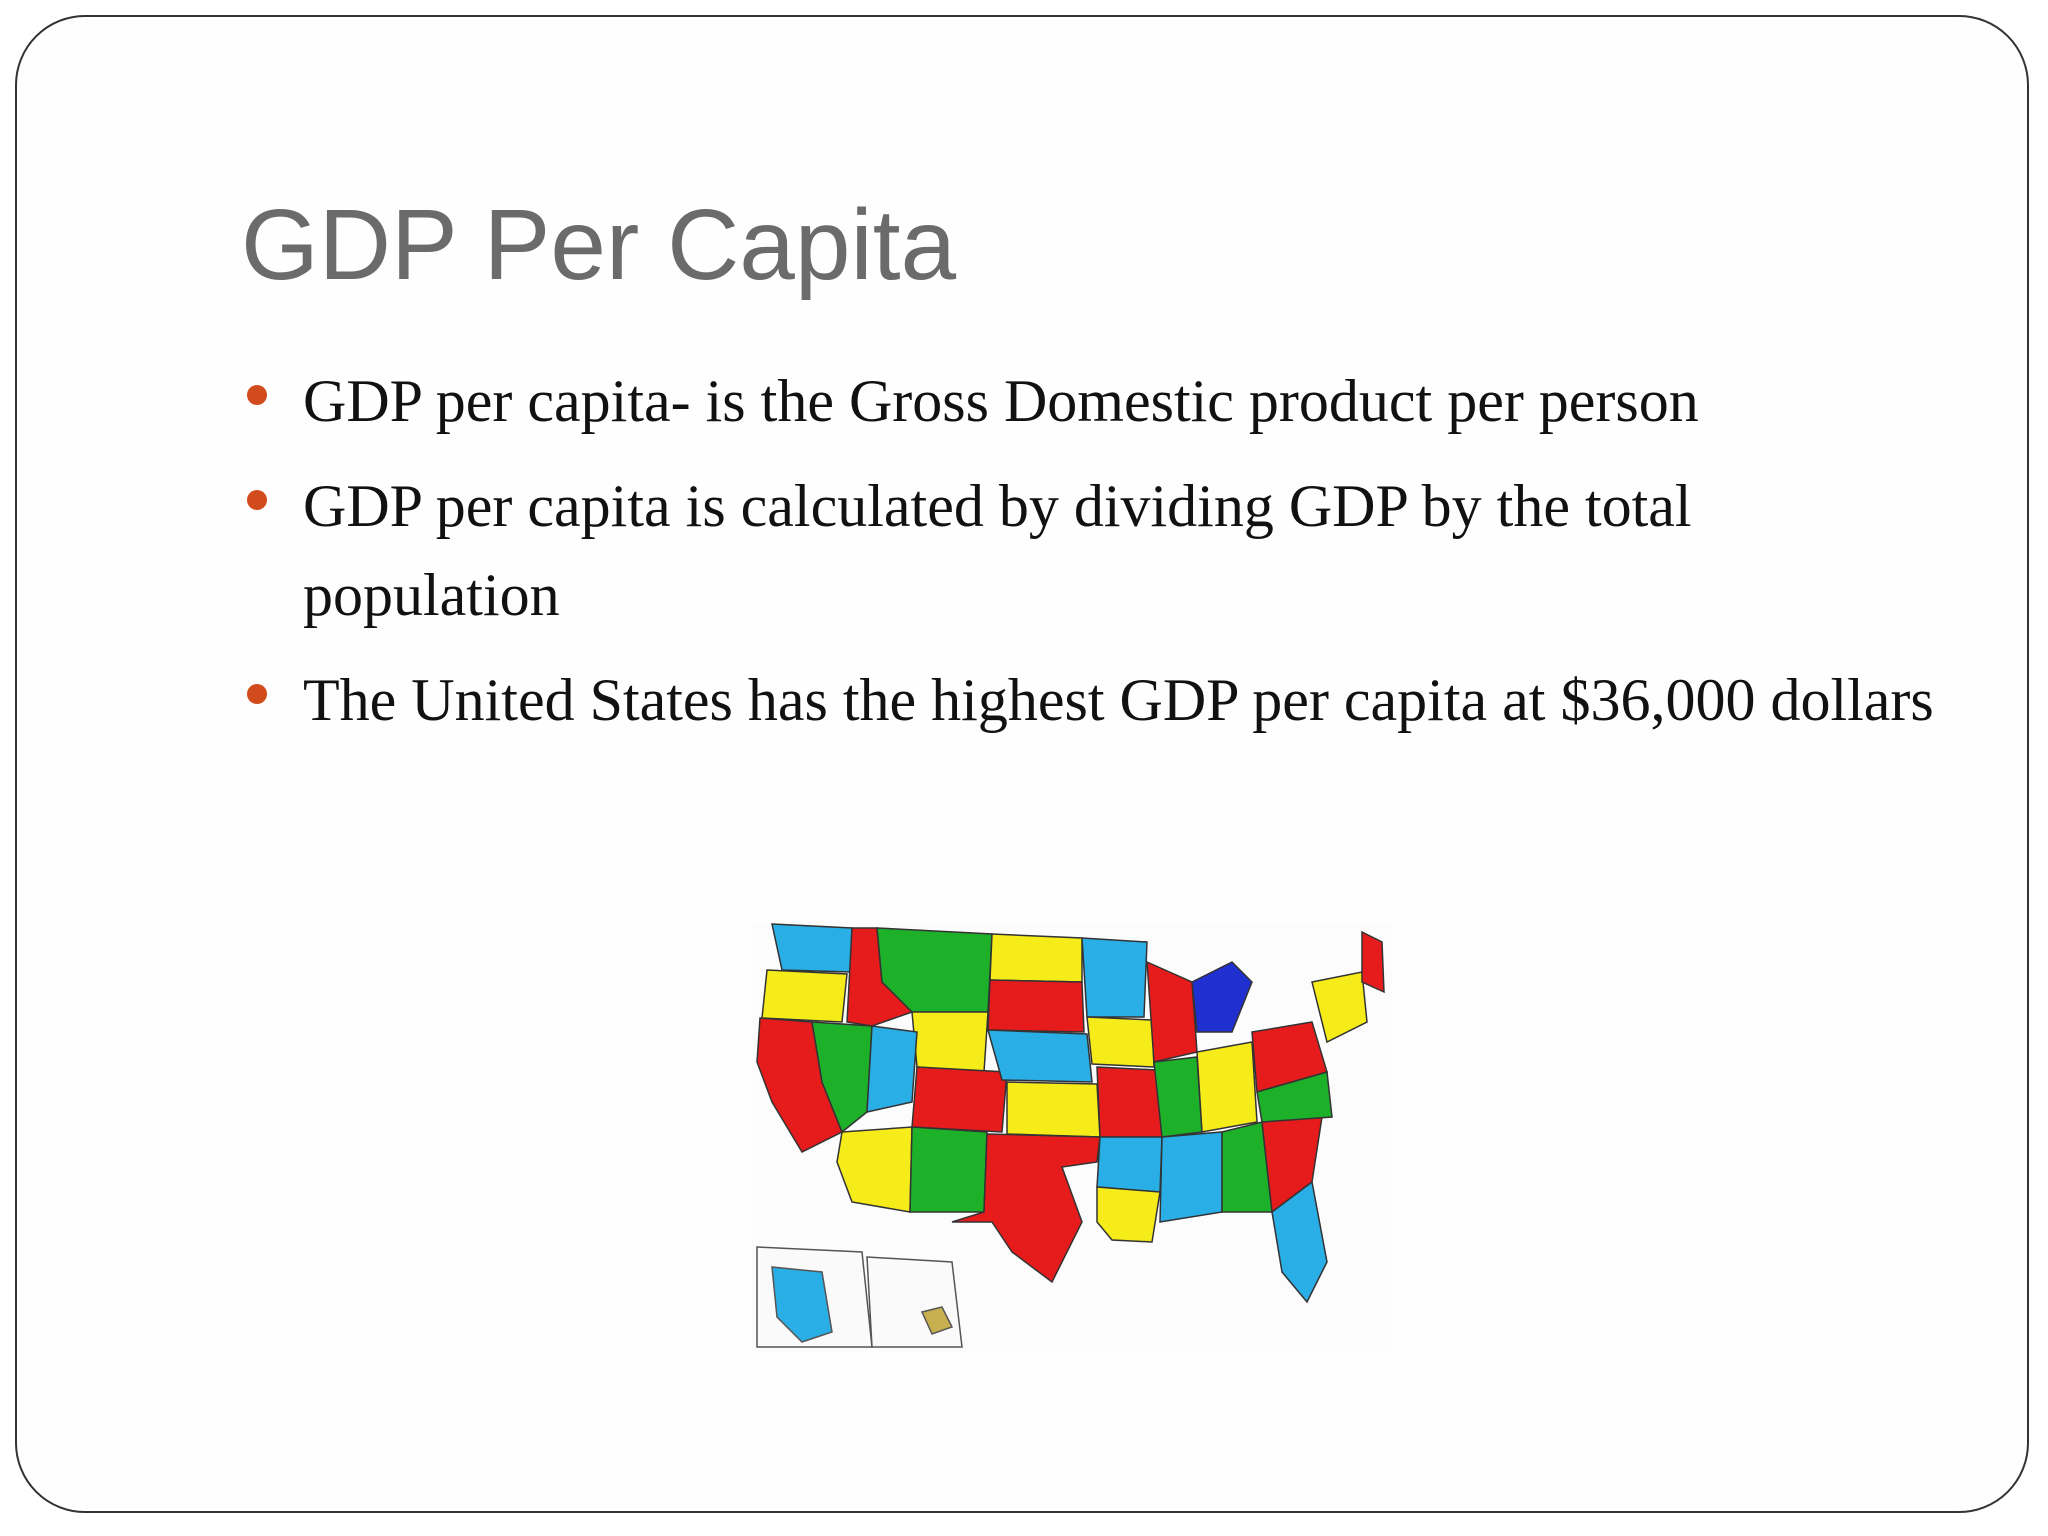  I want to click on inset, so click(859, 1297).